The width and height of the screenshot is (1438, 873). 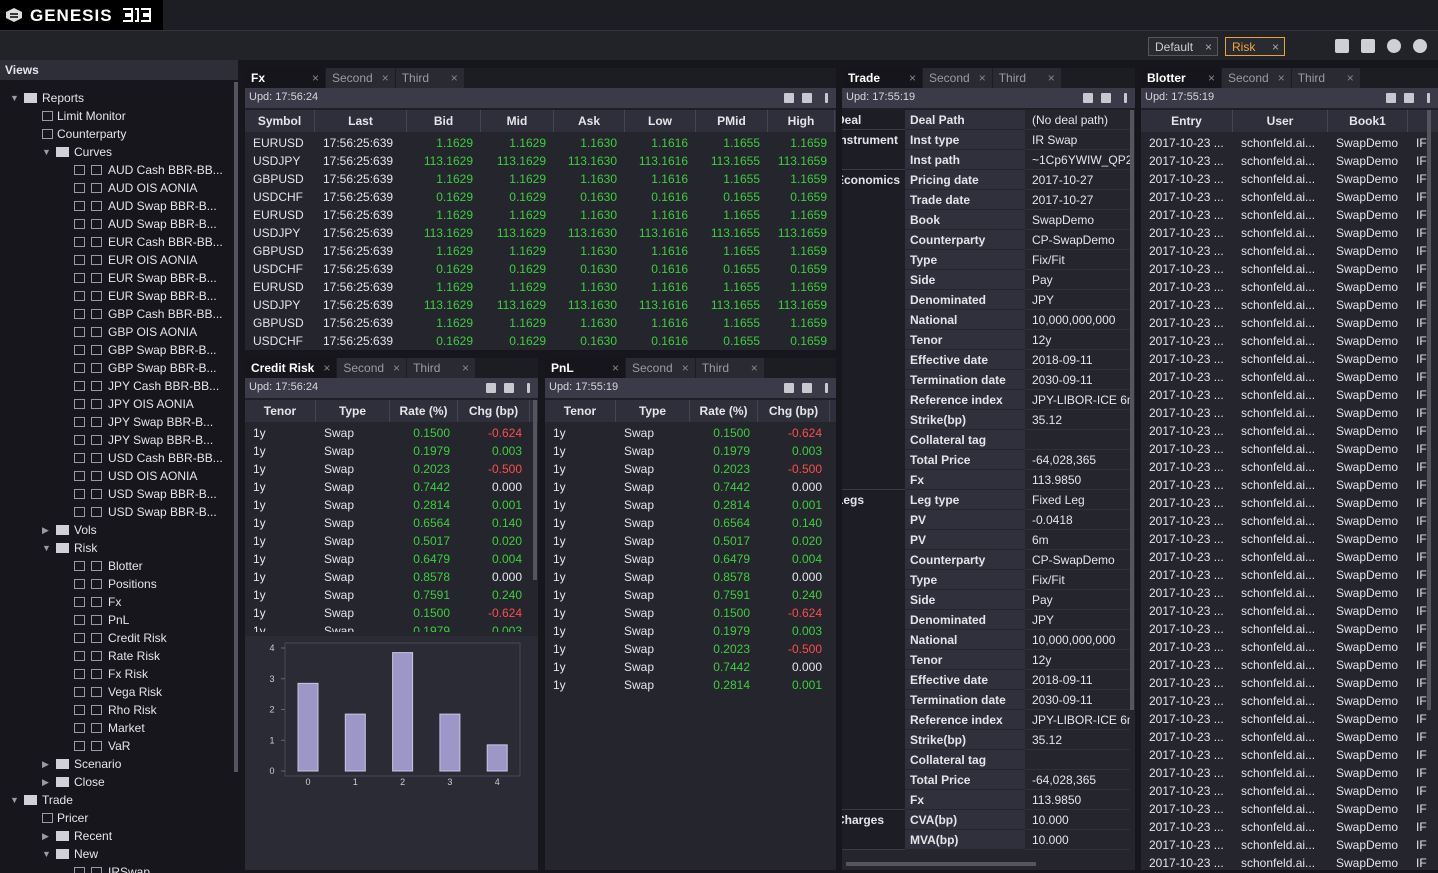 What do you see at coordinates (882, 78) in the screenshot?
I see `tab: Trade` at bounding box center [882, 78].